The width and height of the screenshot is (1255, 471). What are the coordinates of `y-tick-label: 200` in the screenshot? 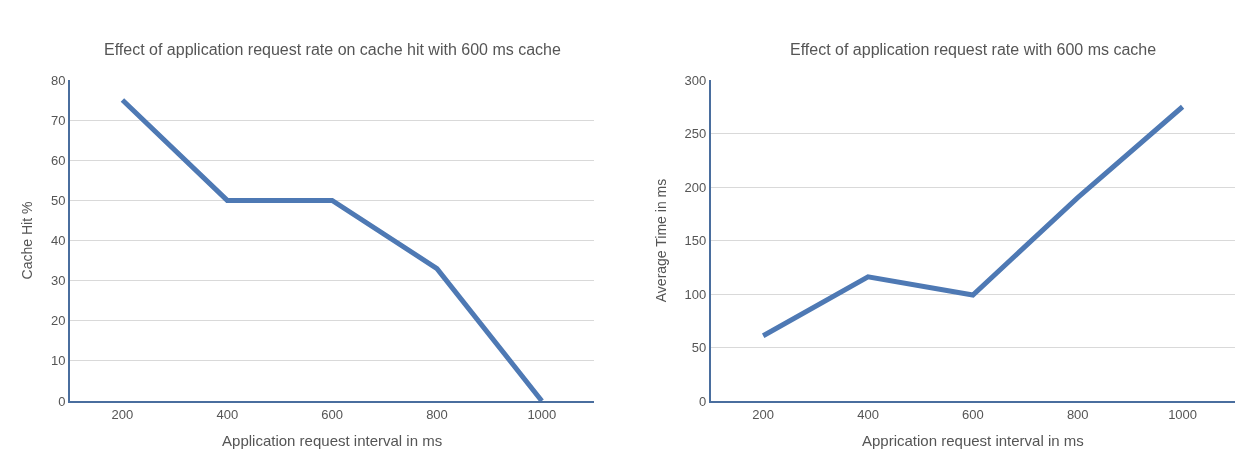 It's located at (695, 187).